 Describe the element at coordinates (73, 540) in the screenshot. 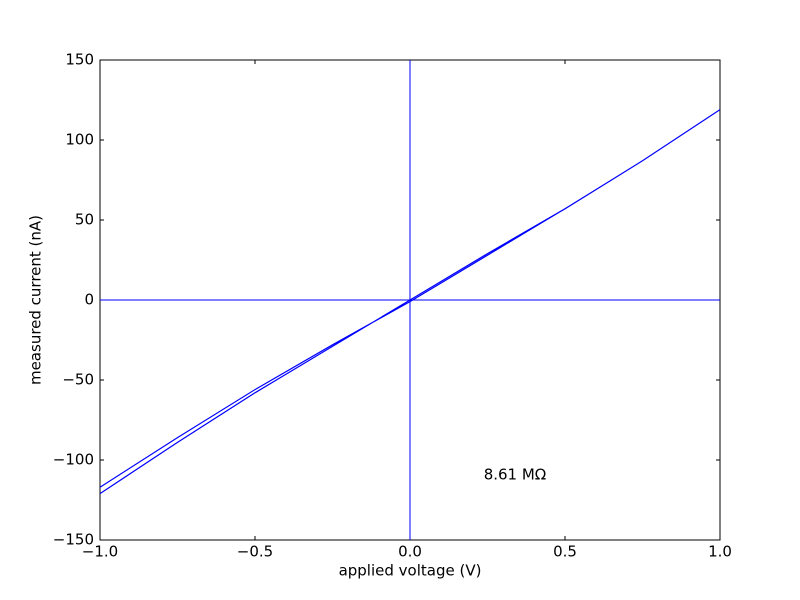

I see `y-tick-label: −150` at that location.